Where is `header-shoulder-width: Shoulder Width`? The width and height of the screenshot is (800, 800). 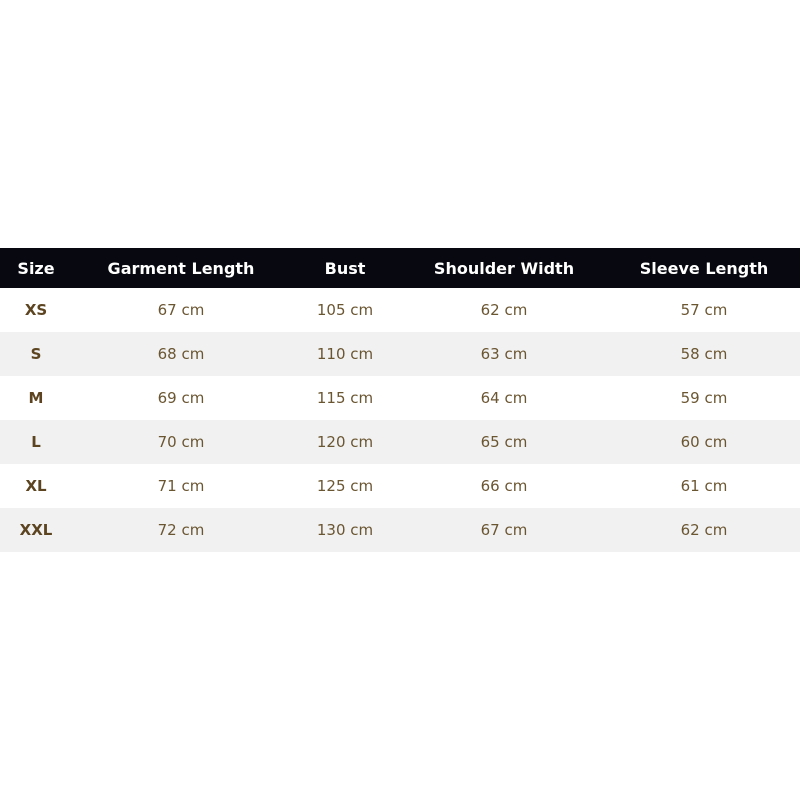 header-shoulder-width: Shoulder Width is located at coordinates (504, 268).